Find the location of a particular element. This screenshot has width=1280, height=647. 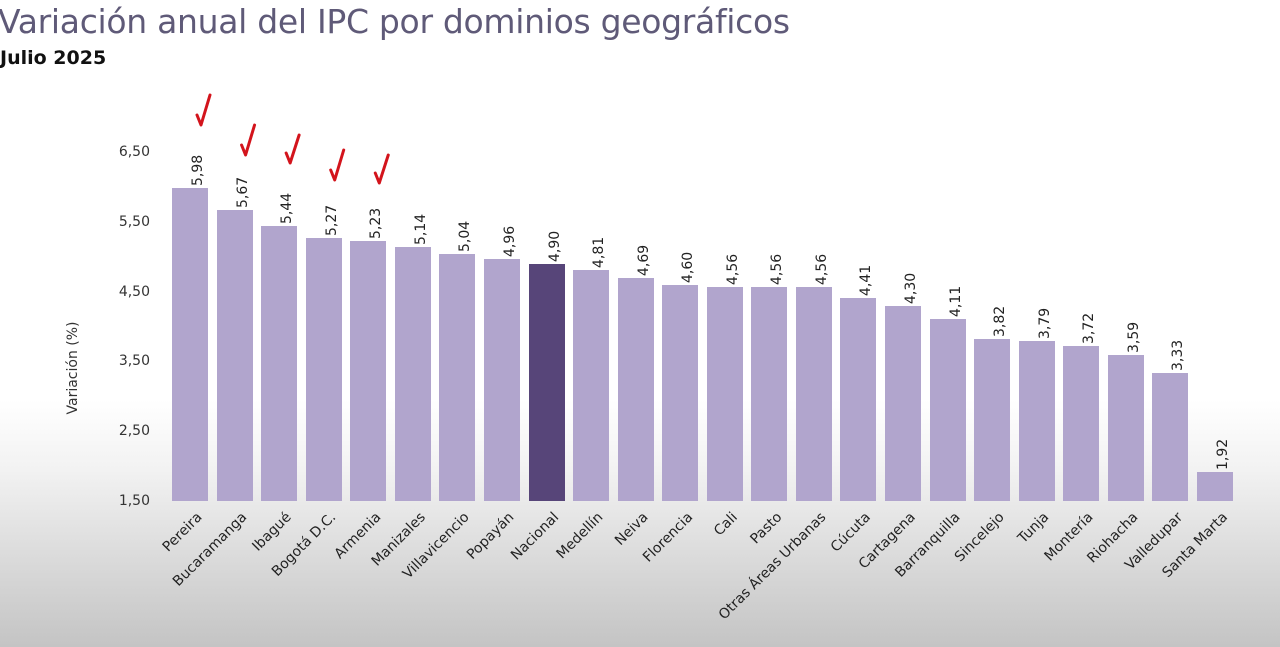

x-category-label: Popayán is located at coordinates (491, 536).